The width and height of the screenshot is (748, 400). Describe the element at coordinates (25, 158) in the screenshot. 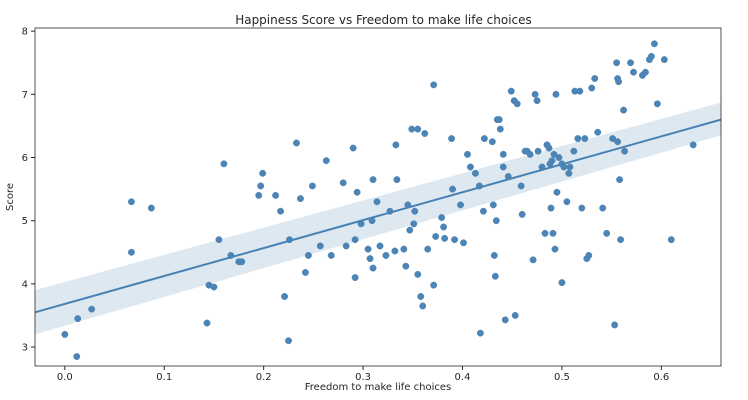

I see `y-tick-label: 6` at that location.